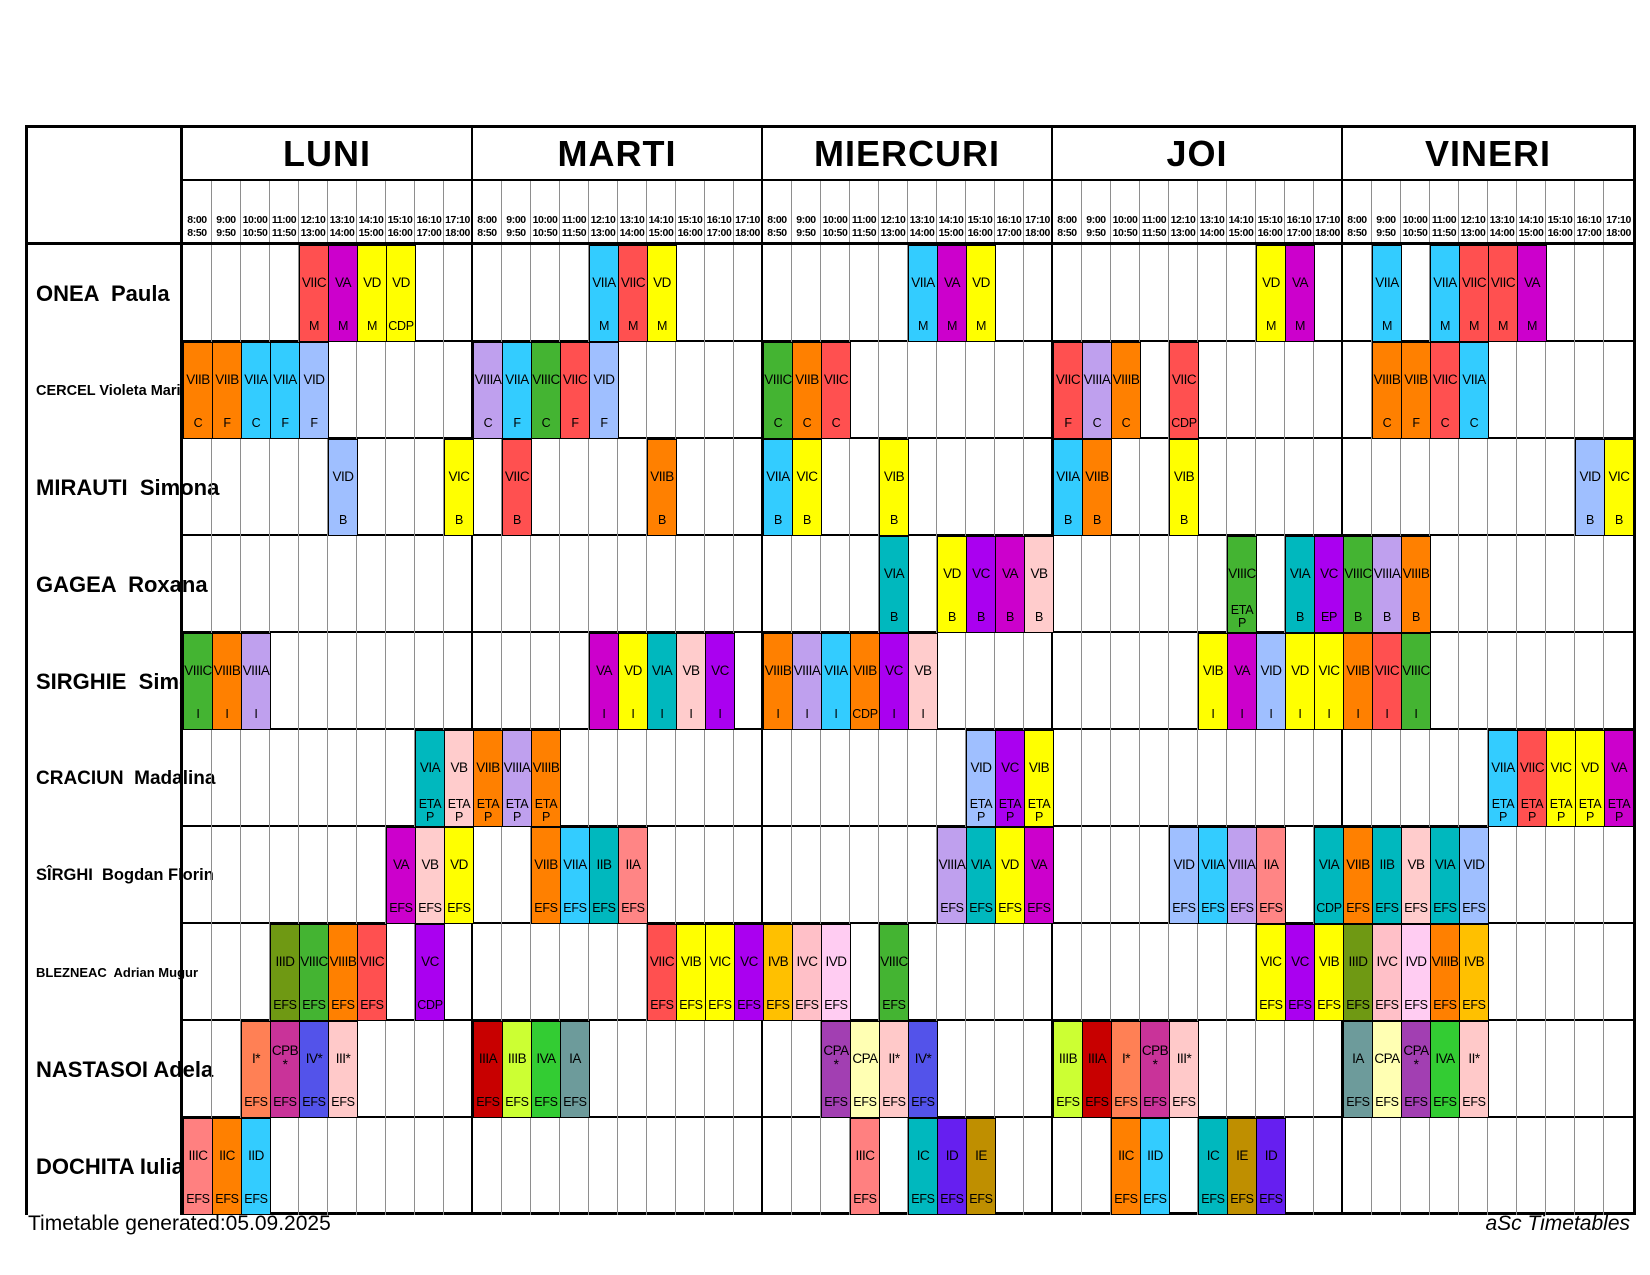  What do you see at coordinates (1416, 972) in the screenshot?
I see `lesson-cell: IVD EFS` at bounding box center [1416, 972].